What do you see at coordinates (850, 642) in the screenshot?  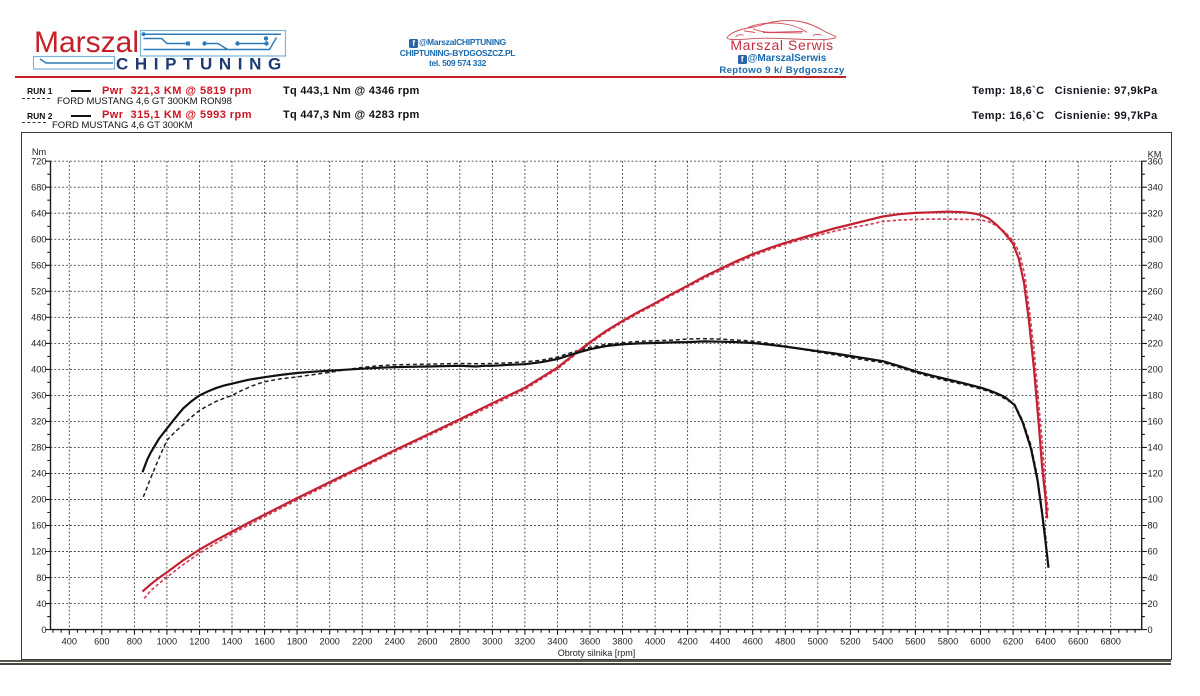 I see `svg-text: 5200` at bounding box center [850, 642].